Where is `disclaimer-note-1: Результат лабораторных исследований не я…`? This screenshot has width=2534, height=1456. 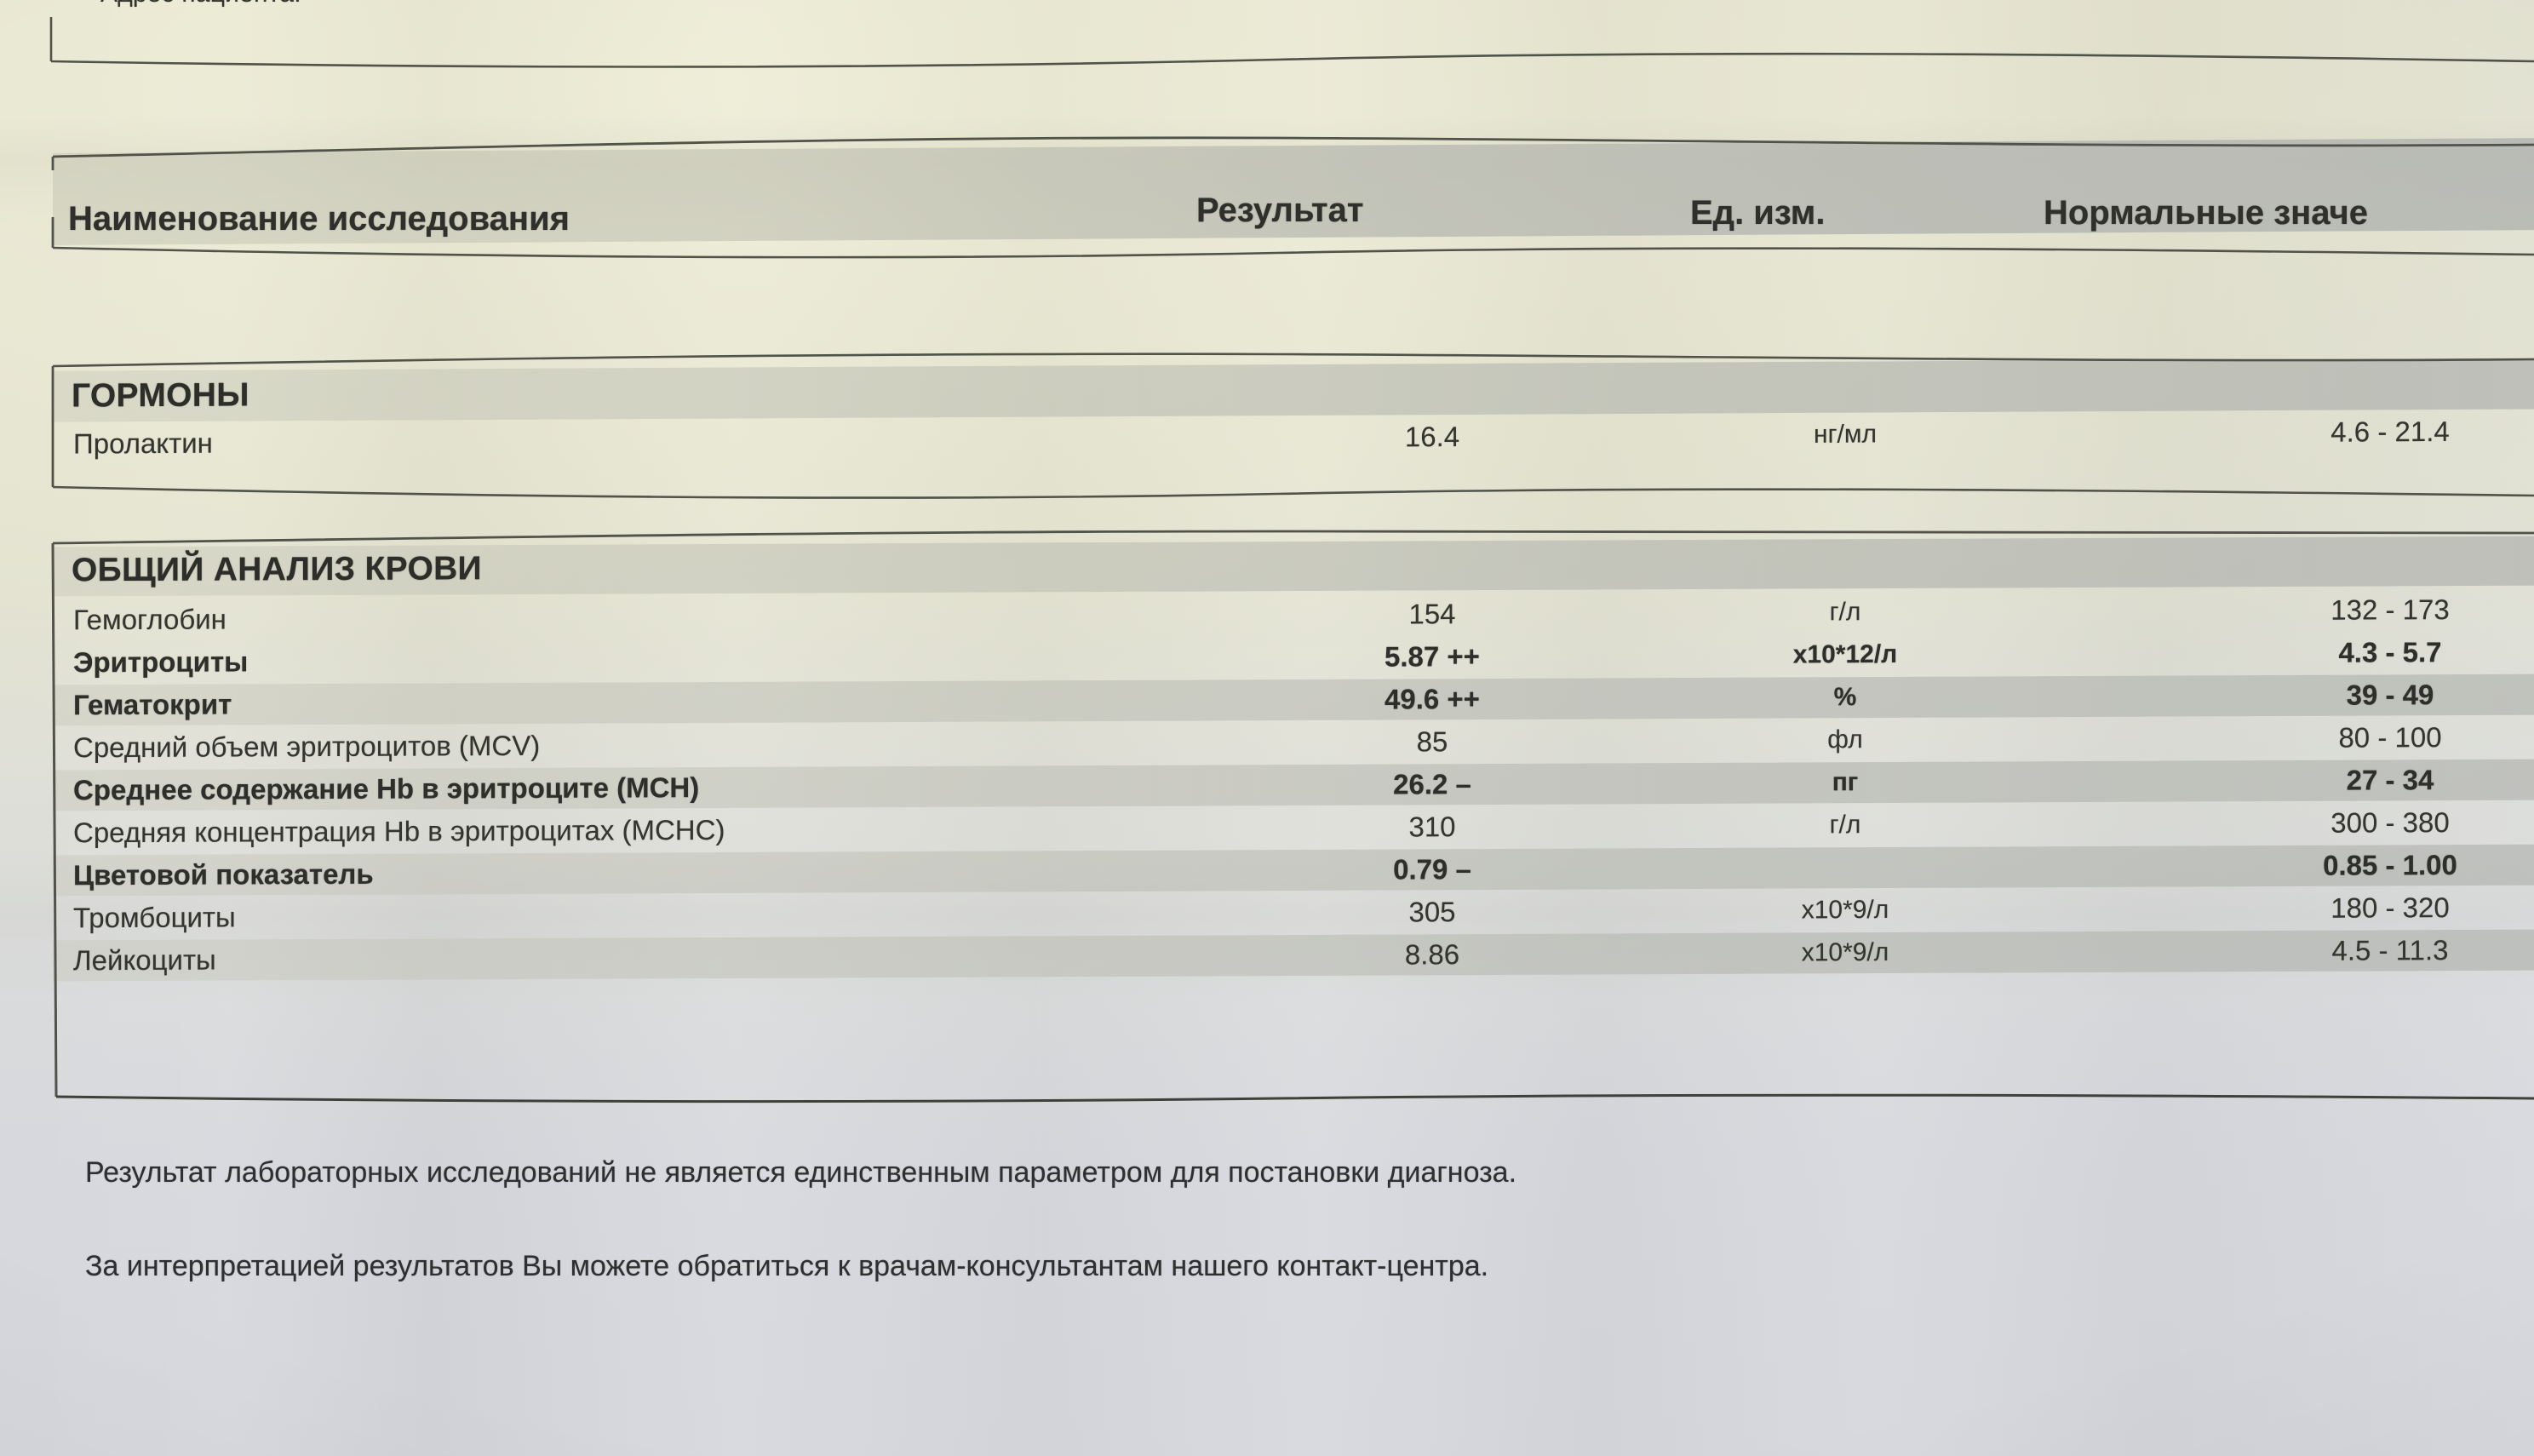
disclaimer-note-1: Результат лабораторных исследований не я… is located at coordinates (801, 1172).